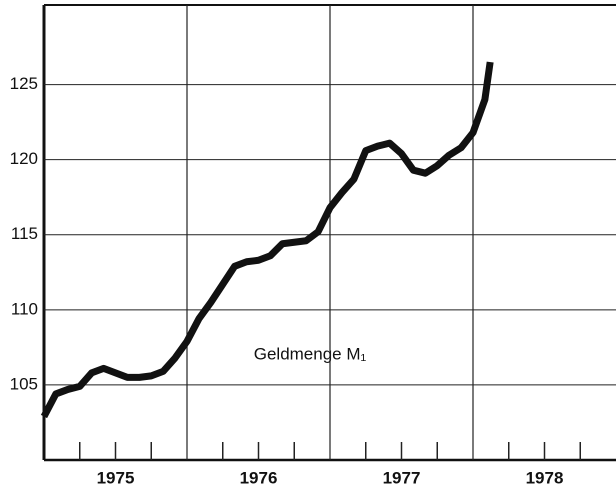 The width and height of the screenshot is (616, 497). I want to click on x-tick-label: 1975, so click(116, 477).